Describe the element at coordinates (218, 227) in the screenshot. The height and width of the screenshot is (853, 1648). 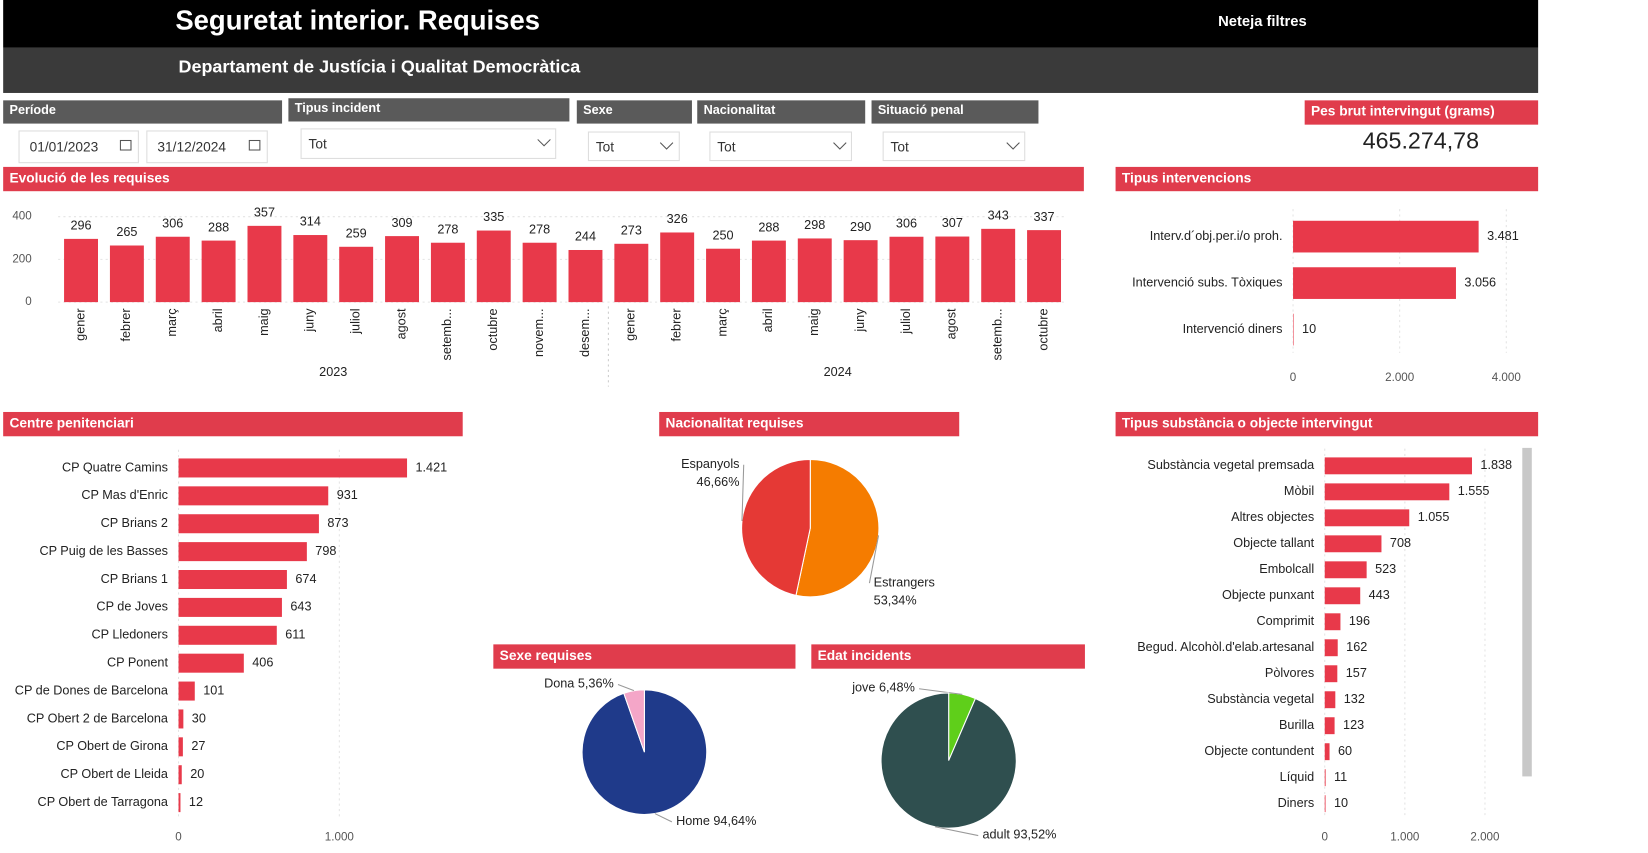
I see `data-label: 288` at that location.